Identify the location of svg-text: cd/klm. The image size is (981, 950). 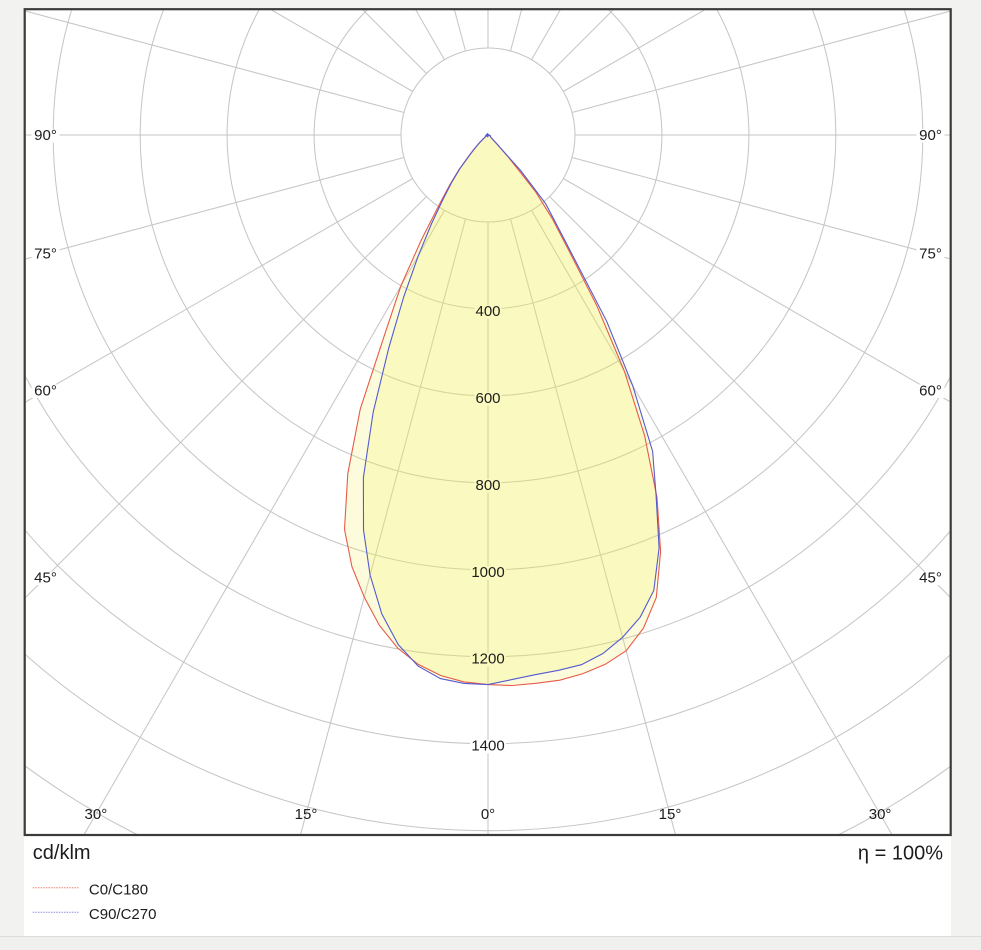
(62, 853).